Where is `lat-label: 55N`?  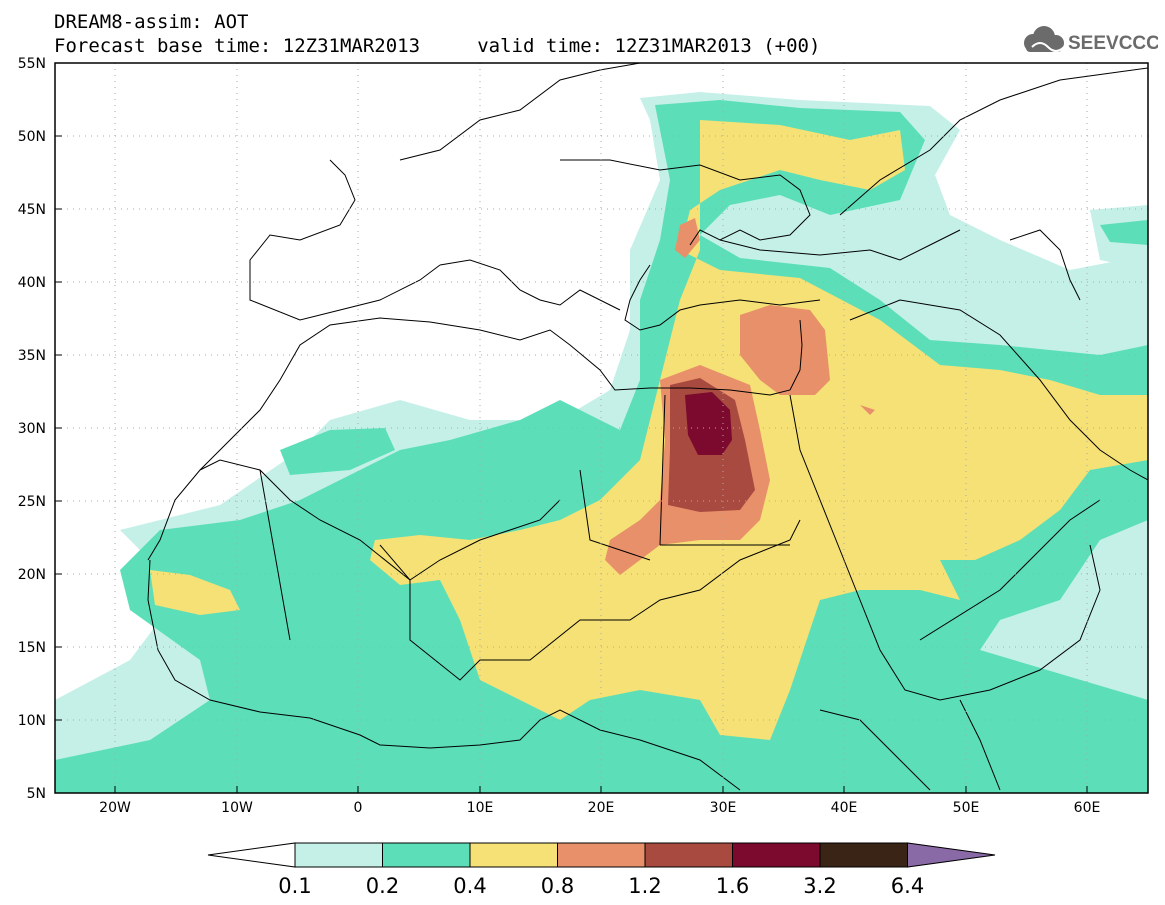
lat-label: 55N is located at coordinates (32, 64).